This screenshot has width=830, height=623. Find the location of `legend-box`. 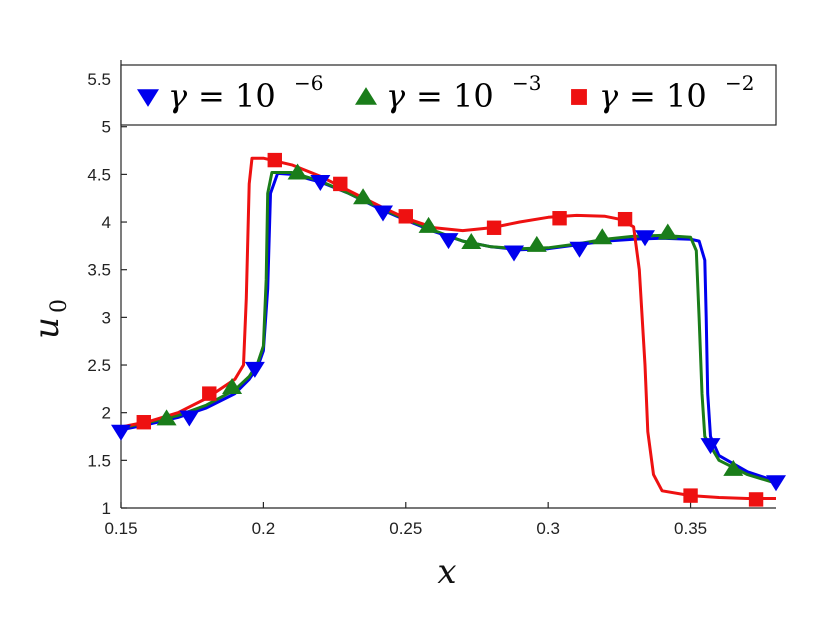

legend-box is located at coordinates (448, 95).